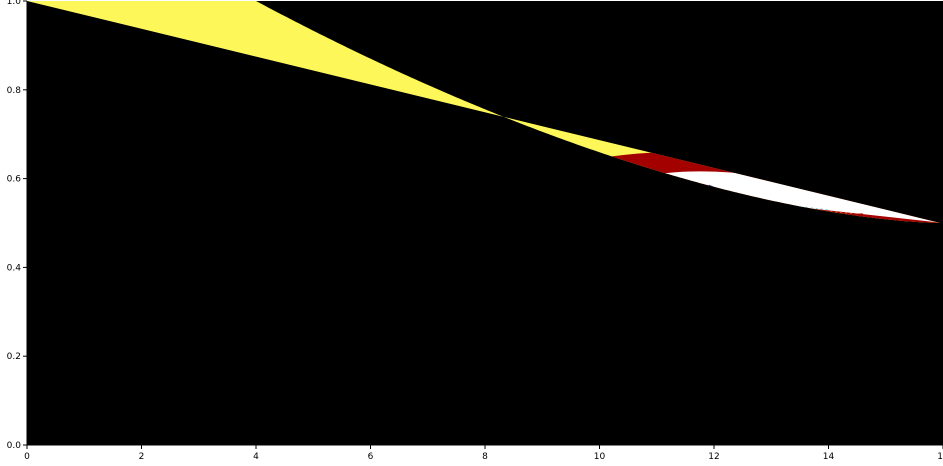 This screenshot has height=466, width=943. I want to click on x-tick-label-8: 1, so click(940, 457).